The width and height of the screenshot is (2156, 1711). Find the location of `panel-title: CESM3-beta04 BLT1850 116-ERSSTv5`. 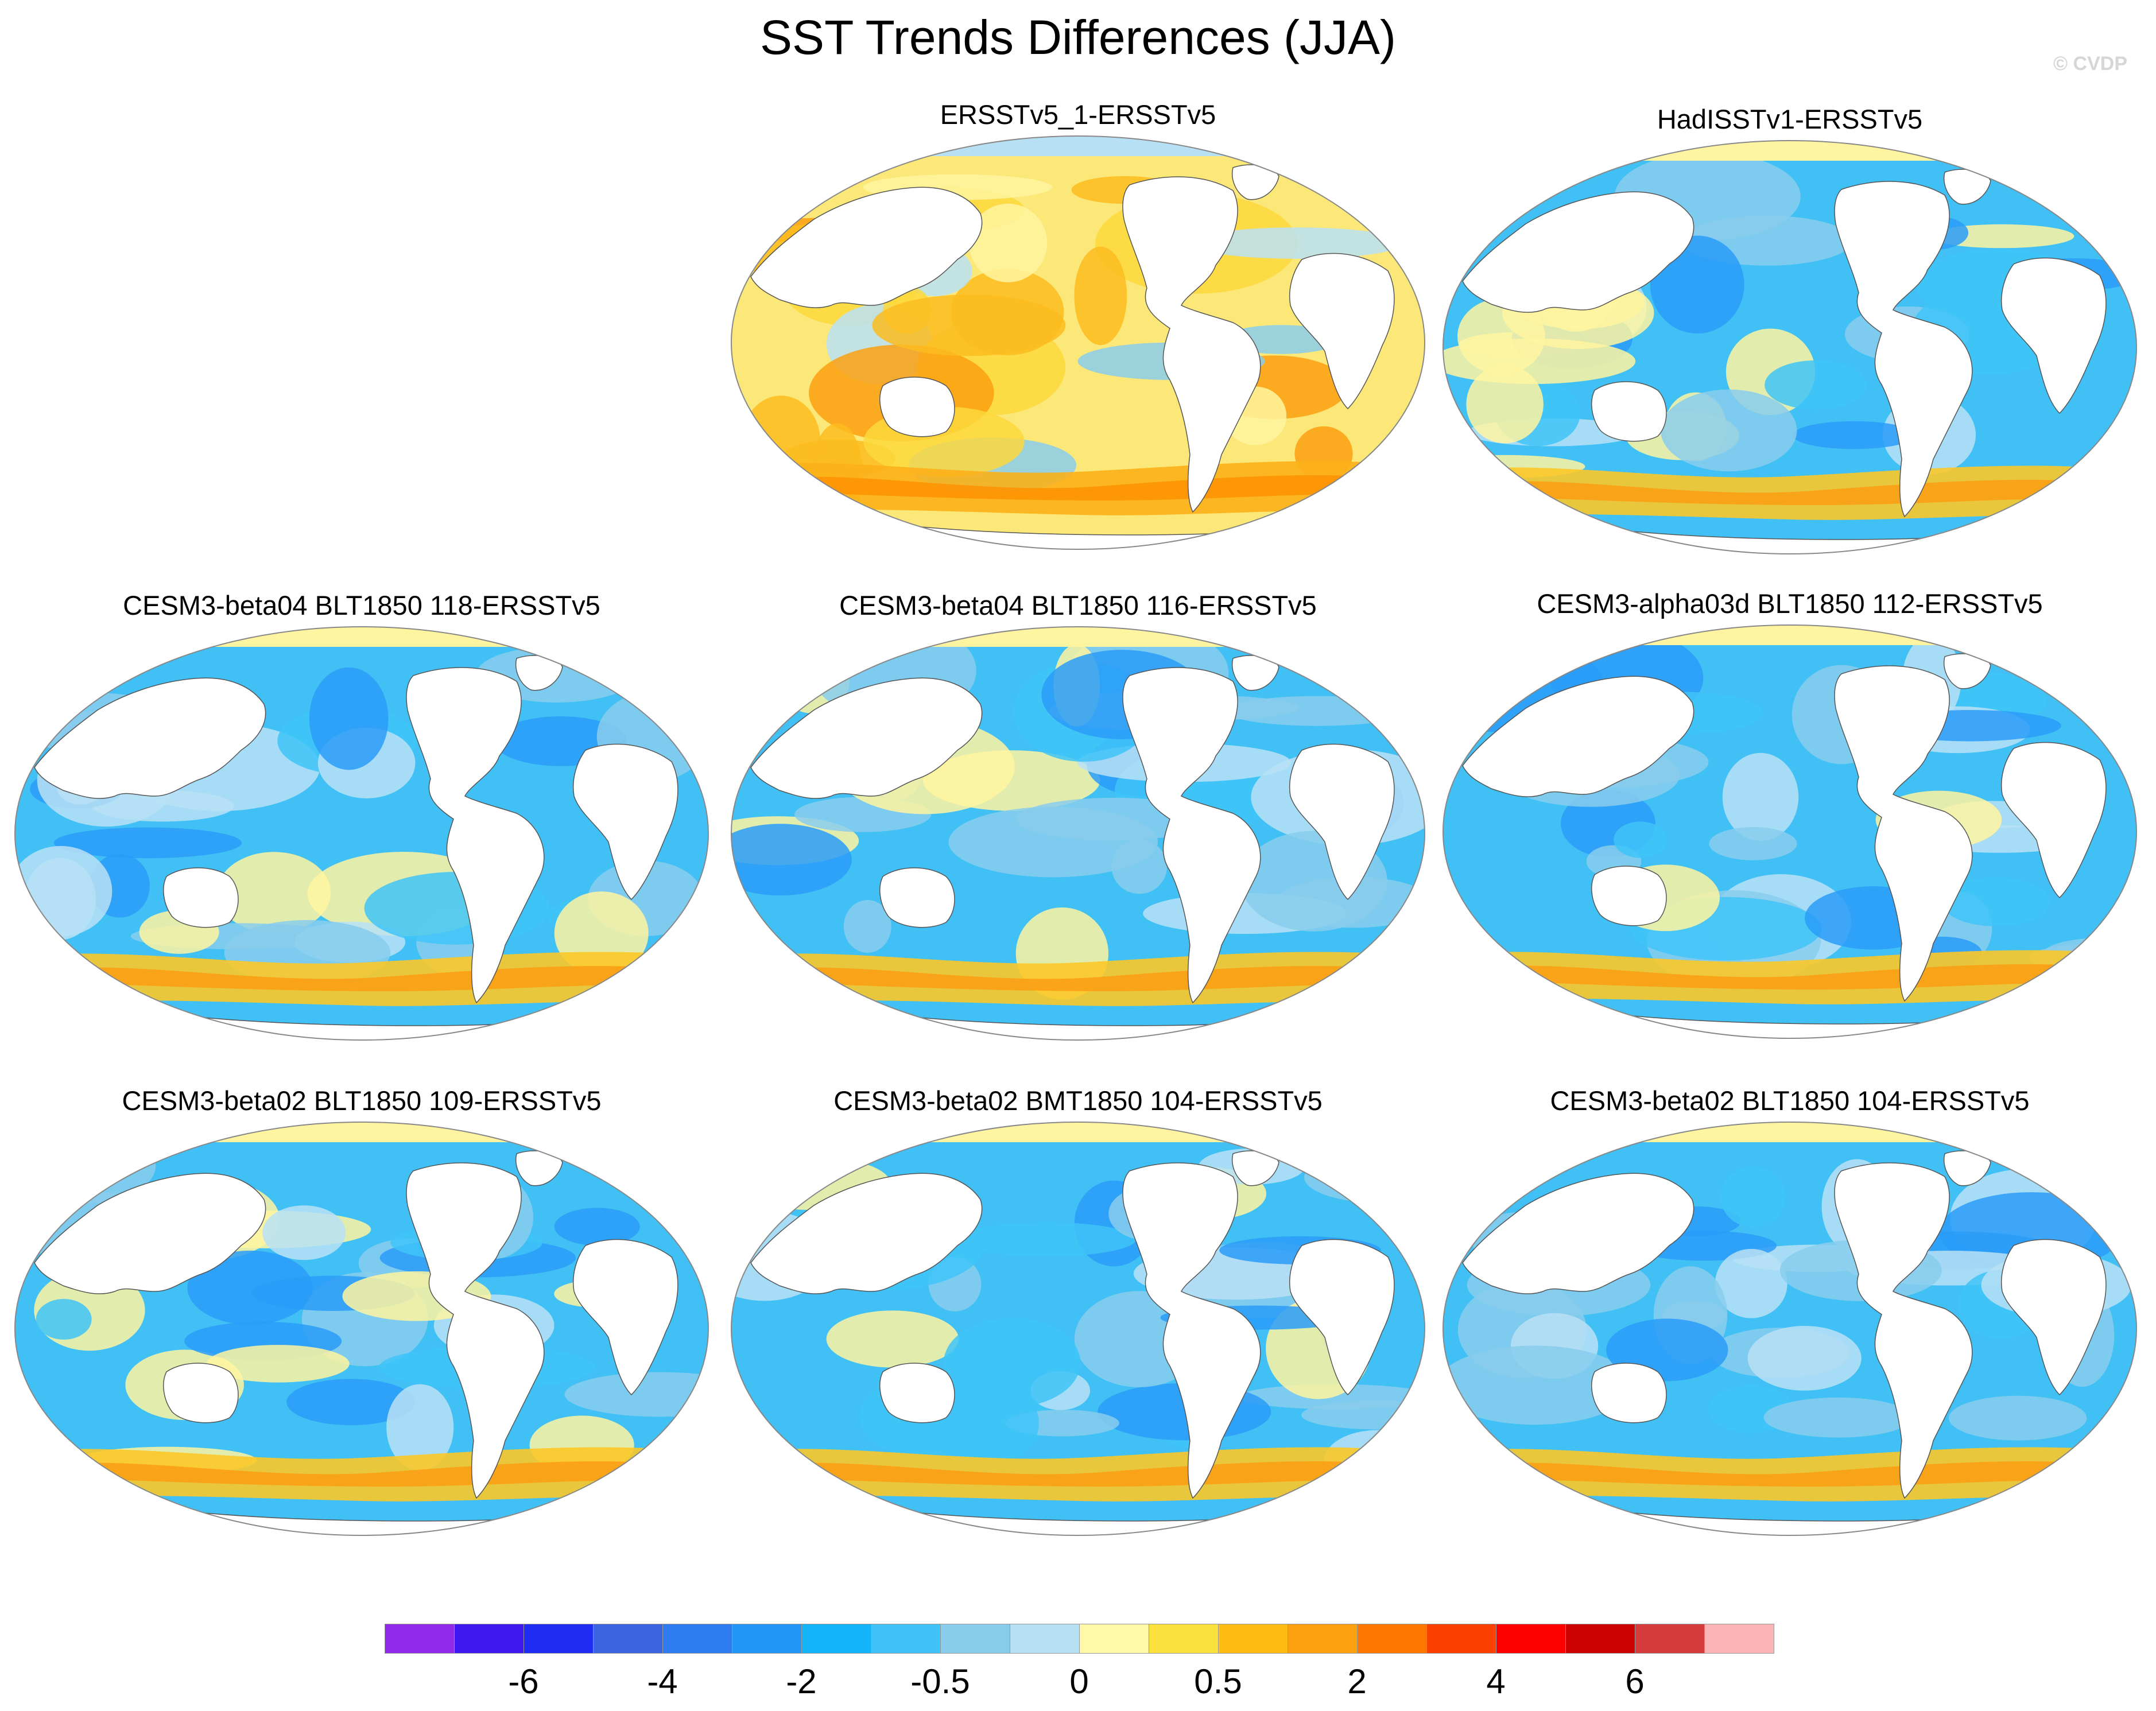

panel-title: CESM3-beta04 BLT1850 116-ERSSTv5 is located at coordinates (1078, 605).